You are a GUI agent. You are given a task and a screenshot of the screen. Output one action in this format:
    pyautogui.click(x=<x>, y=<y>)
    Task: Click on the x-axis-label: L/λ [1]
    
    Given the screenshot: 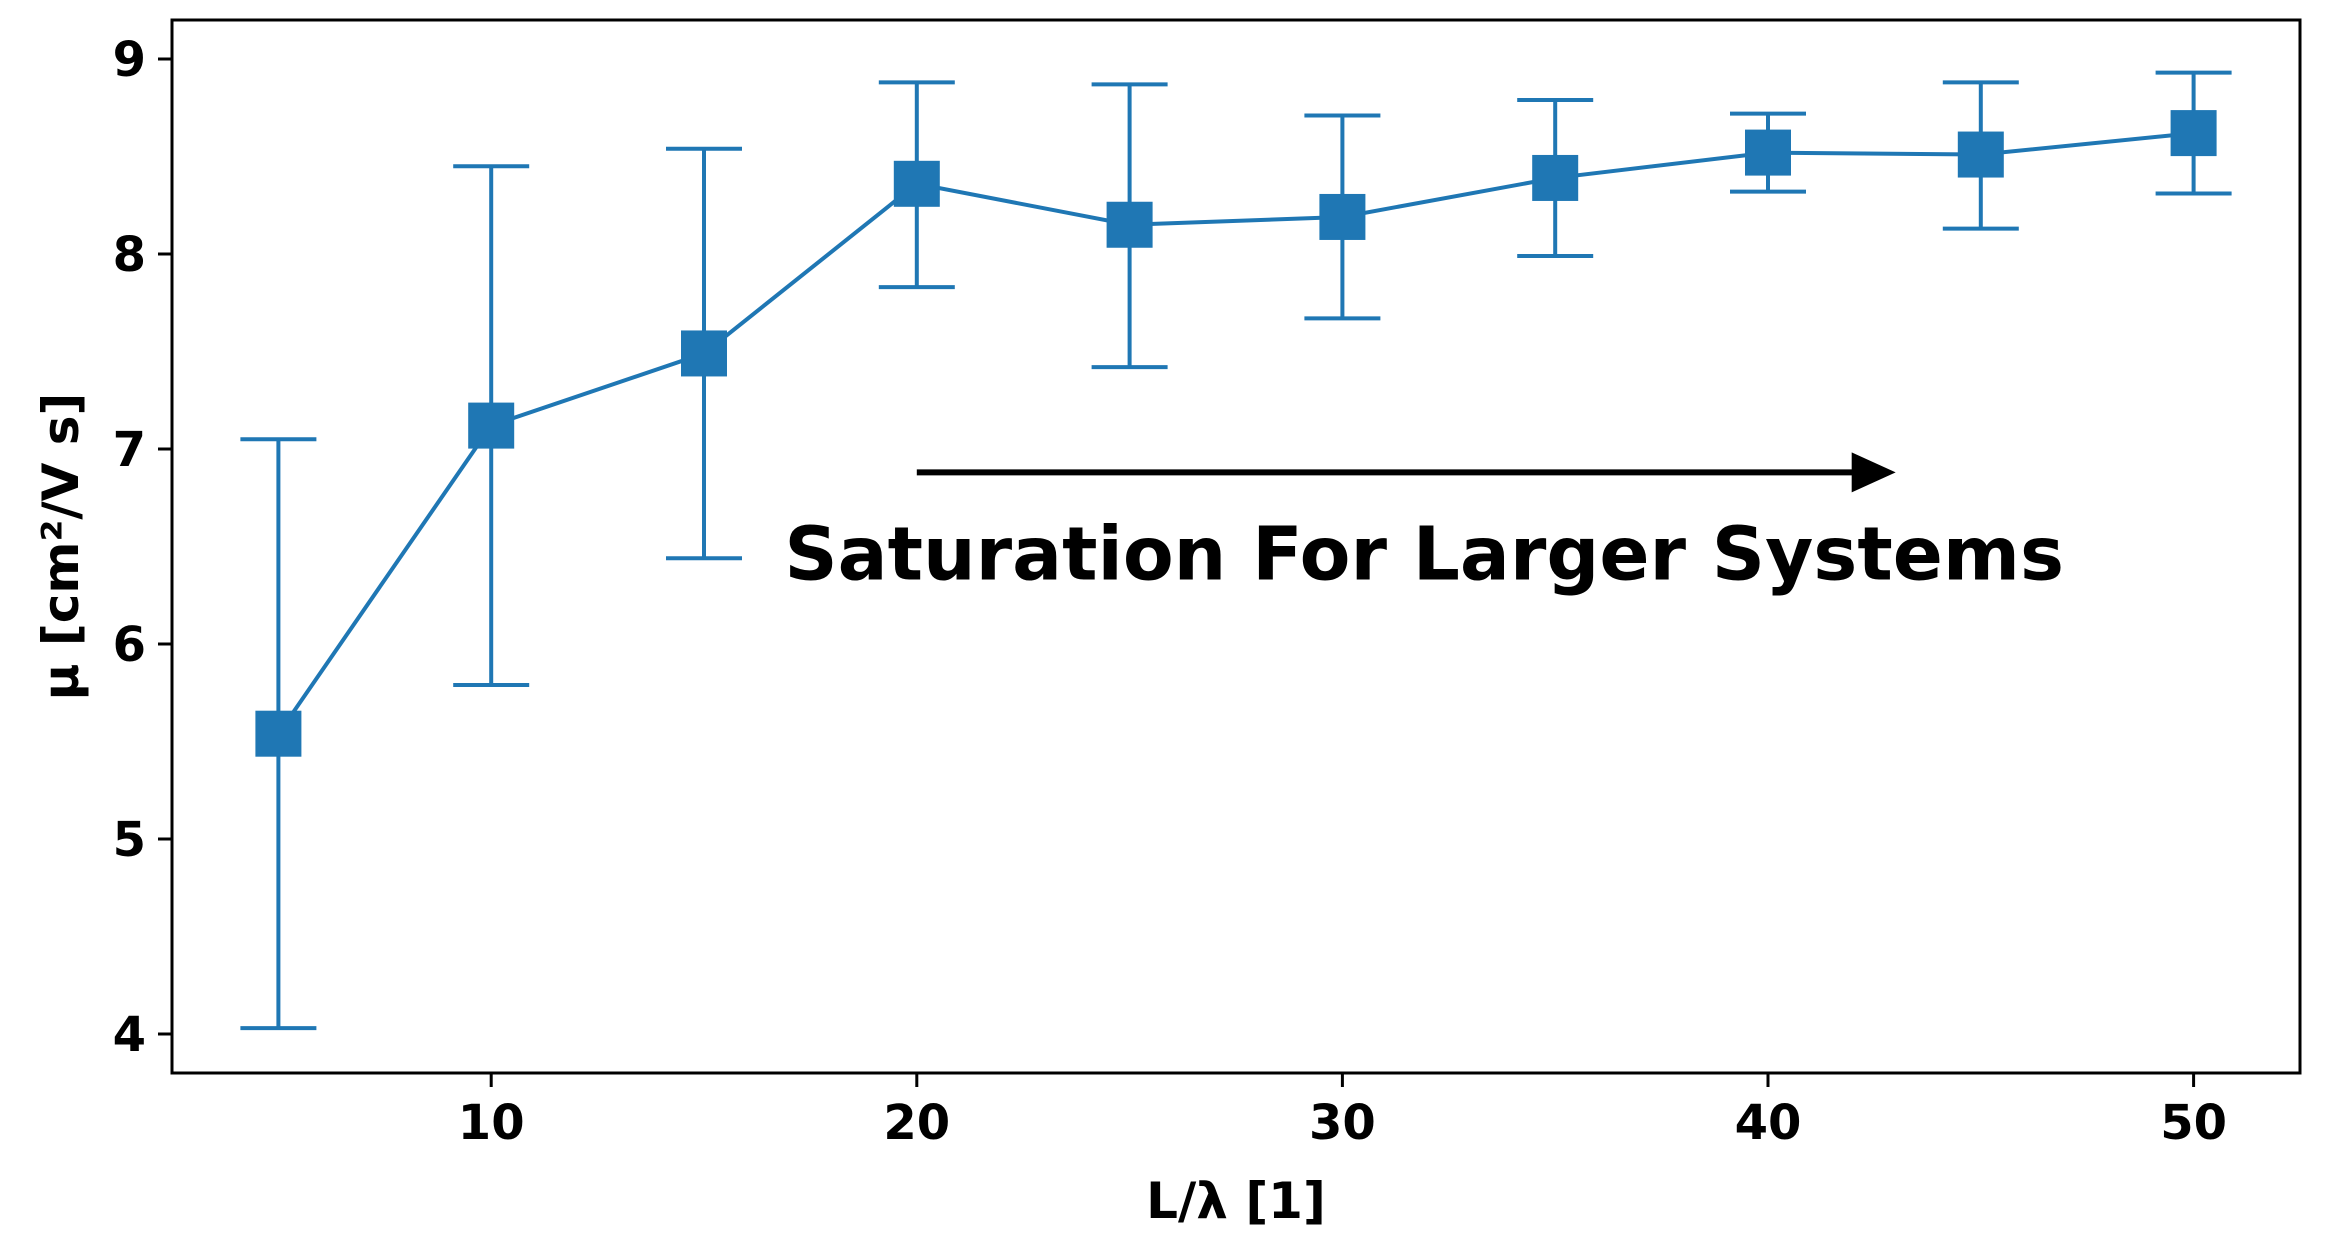 What is the action you would take?
    pyautogui.click(x=1236, y=1201)
    